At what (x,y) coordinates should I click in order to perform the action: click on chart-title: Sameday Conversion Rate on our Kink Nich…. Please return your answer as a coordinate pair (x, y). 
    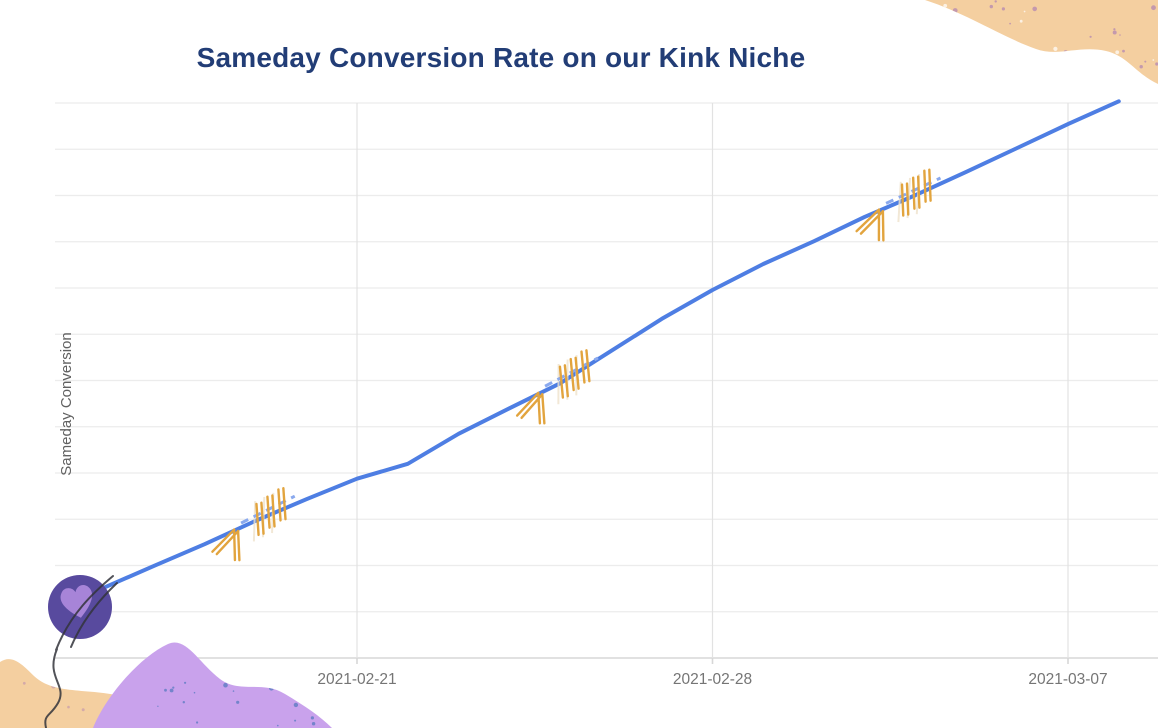
    Looking at the image, I should click on (501, 57).